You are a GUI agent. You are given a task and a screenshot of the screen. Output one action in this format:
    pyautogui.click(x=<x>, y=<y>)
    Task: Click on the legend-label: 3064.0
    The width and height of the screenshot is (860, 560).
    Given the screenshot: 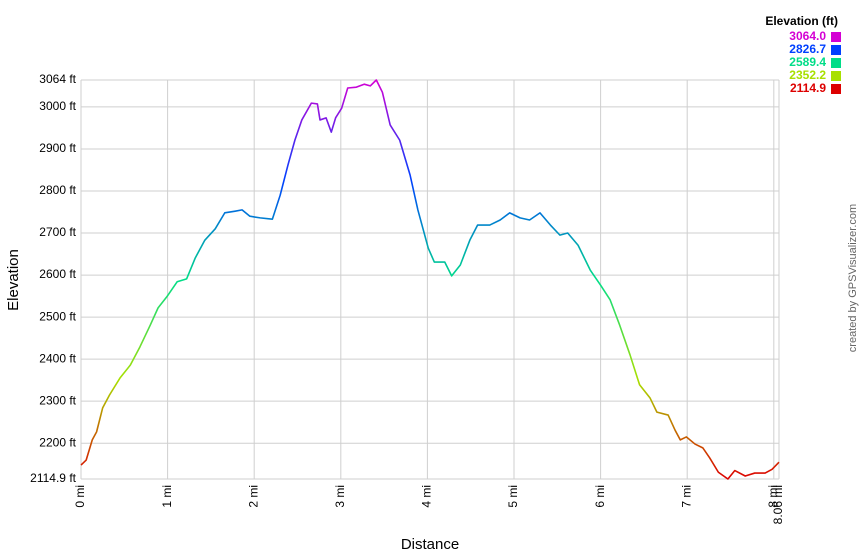 What is the action you would take?
    pyautogui.click(x=807, y=36)
    